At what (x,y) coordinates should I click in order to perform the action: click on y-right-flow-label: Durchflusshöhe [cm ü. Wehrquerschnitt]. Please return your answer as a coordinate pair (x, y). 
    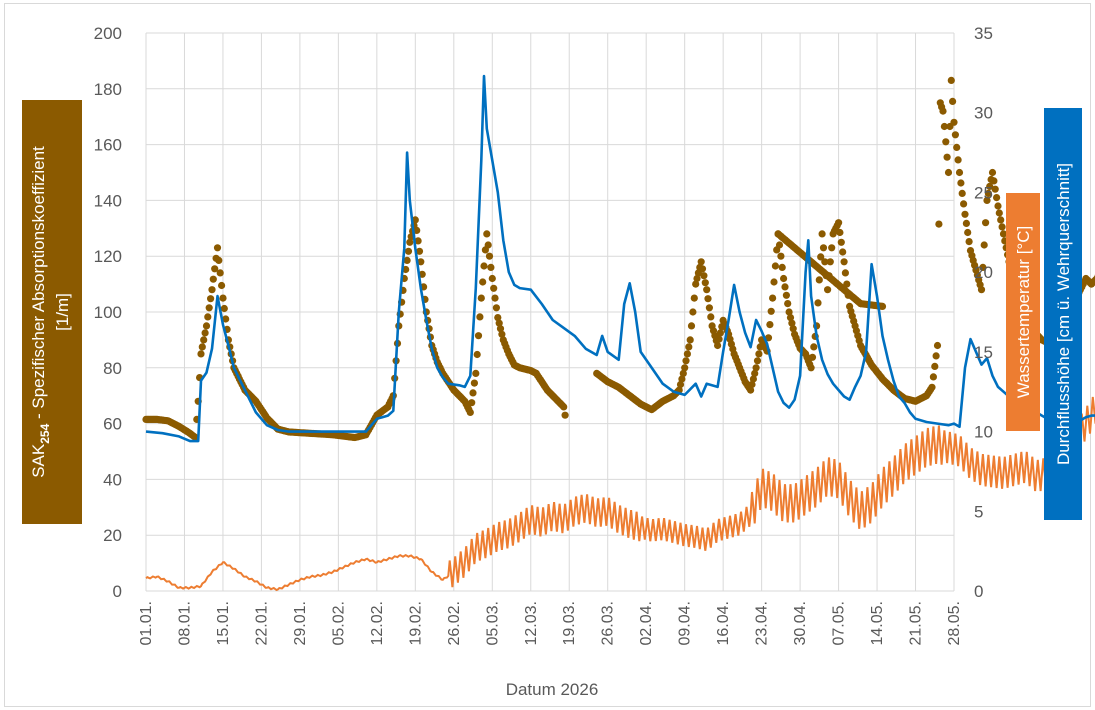
    Looking at the image, I should click on (1063, 314).